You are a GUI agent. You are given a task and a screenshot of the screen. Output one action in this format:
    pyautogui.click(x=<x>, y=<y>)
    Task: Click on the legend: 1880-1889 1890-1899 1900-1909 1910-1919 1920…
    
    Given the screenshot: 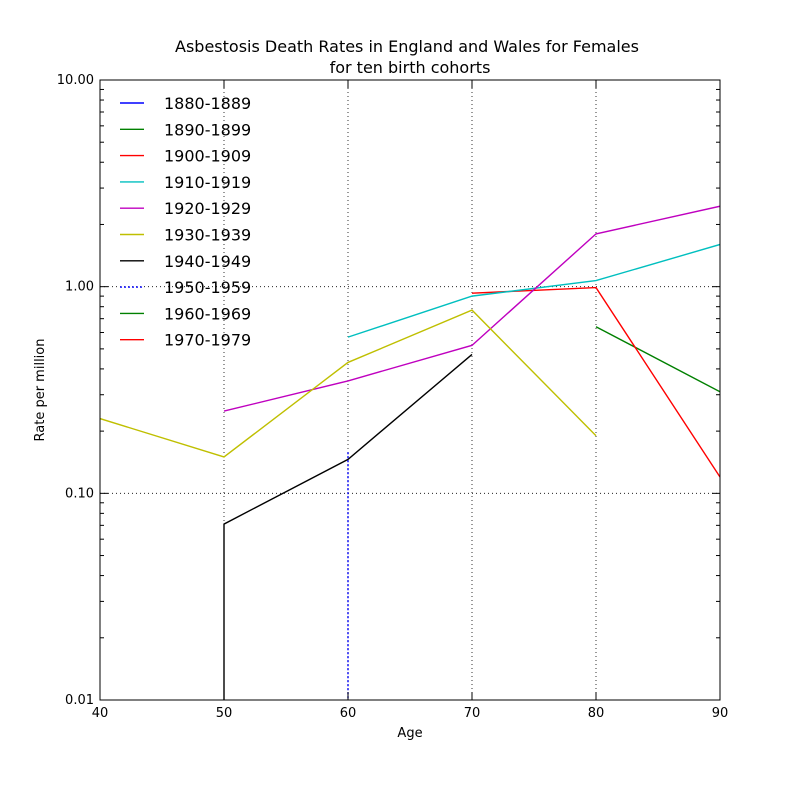 What is the action you would take?
    pyautogui.click(x=185, y=222)
    